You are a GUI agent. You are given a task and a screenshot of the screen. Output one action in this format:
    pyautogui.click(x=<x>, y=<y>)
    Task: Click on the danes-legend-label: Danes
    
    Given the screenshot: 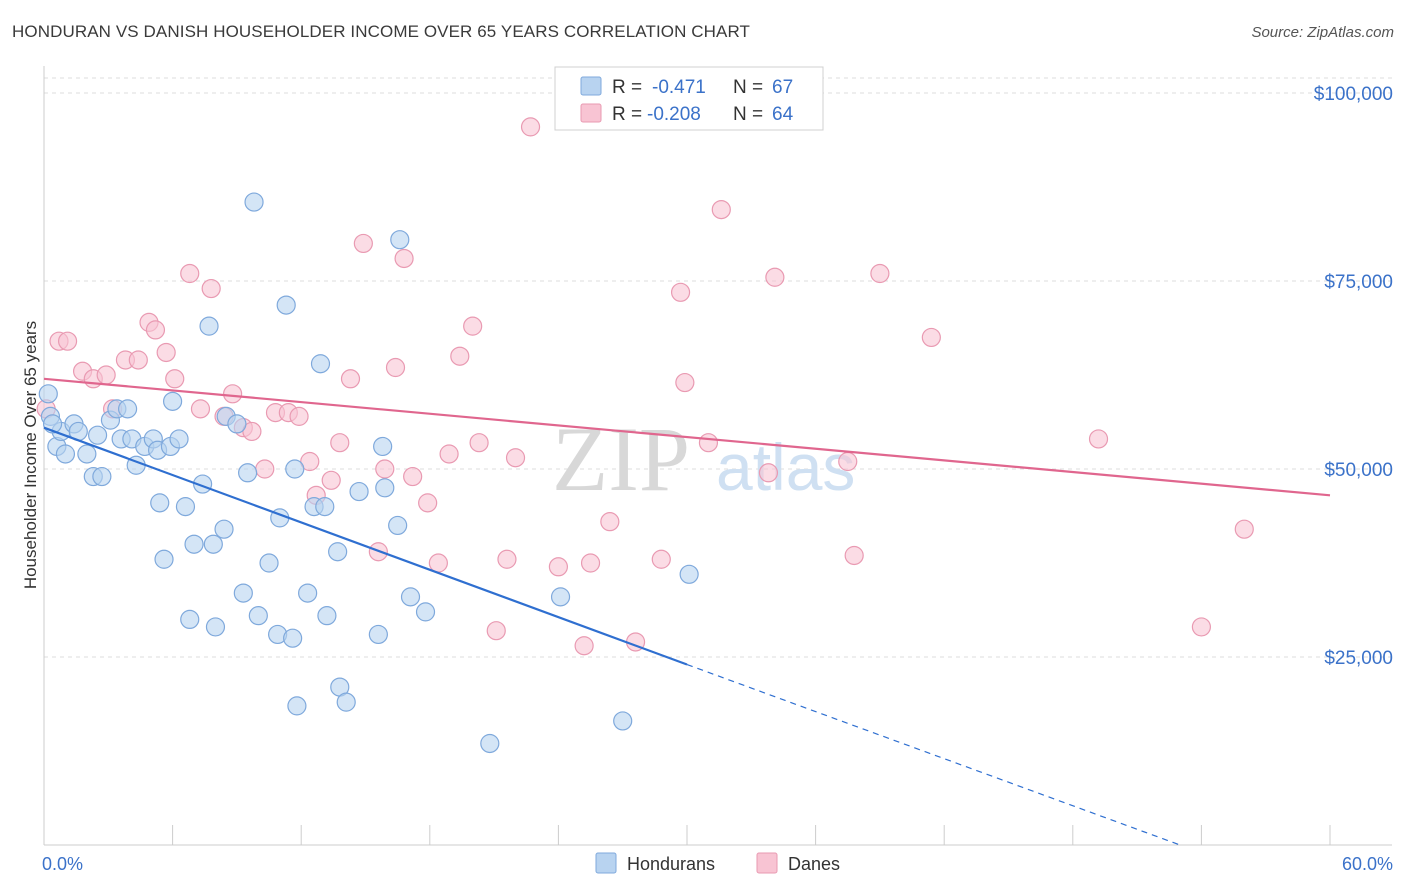 What is the action you would take?
    pyautogui.click(x=814, y=864)
    